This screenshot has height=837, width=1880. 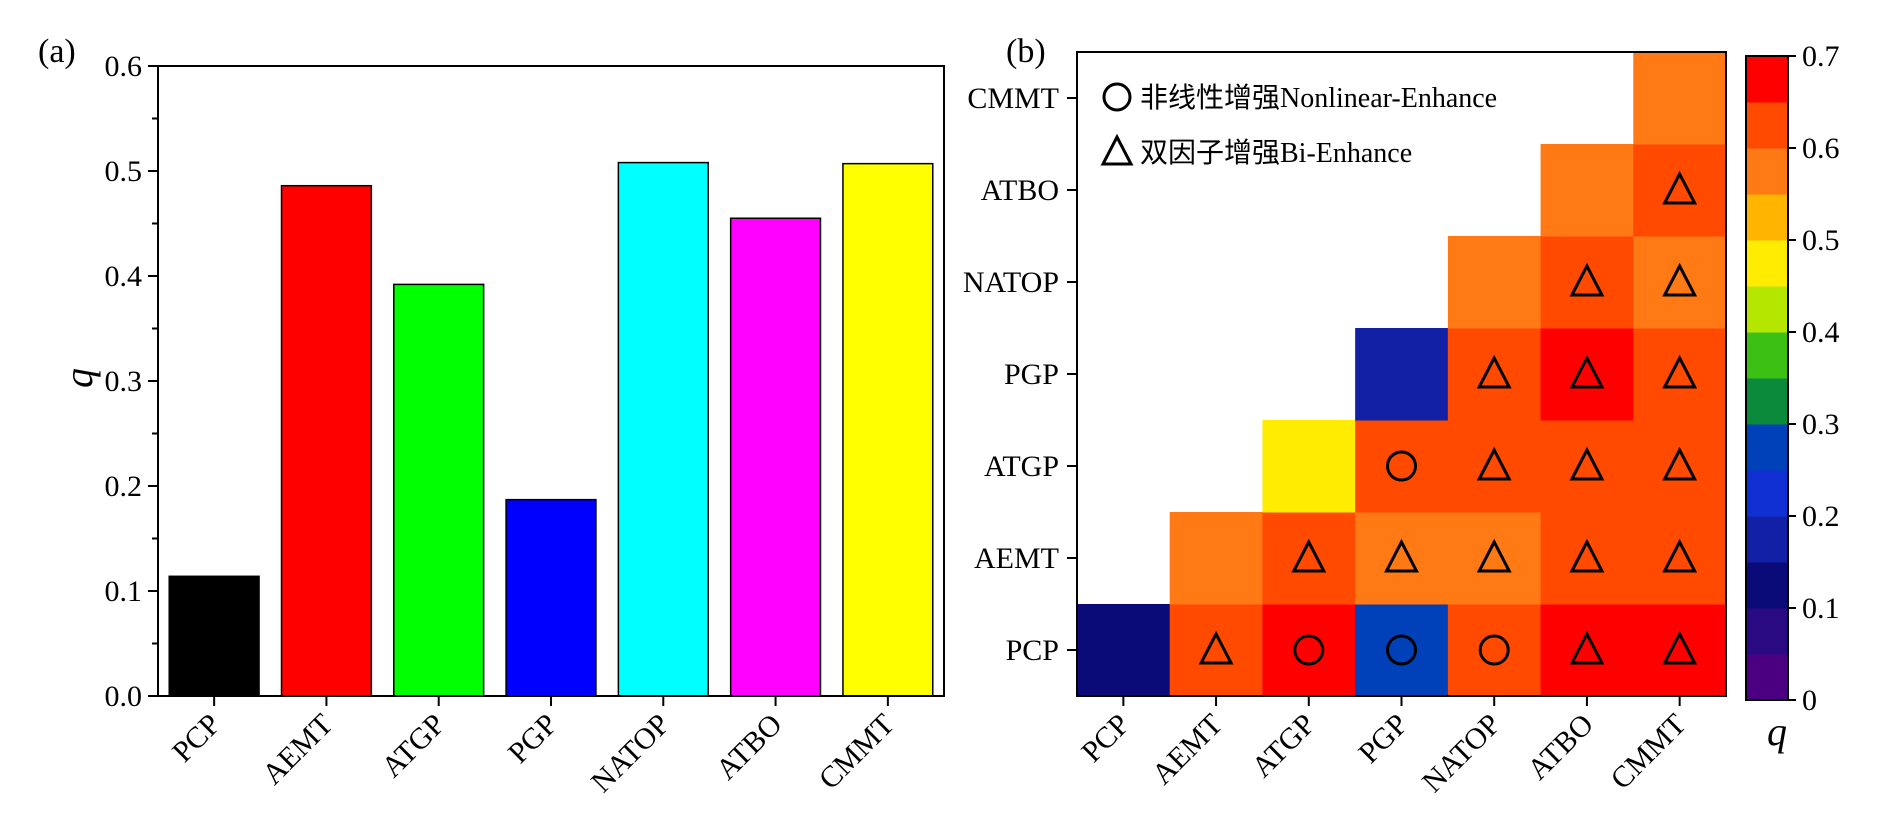 What do you see at coordinates (1792, 397) in the screenshot?
I see `colorbar: 0 0.1 0.2 0.3 0.4 0.5 0.6 0.7 q` at bounding box center [1792, 397].